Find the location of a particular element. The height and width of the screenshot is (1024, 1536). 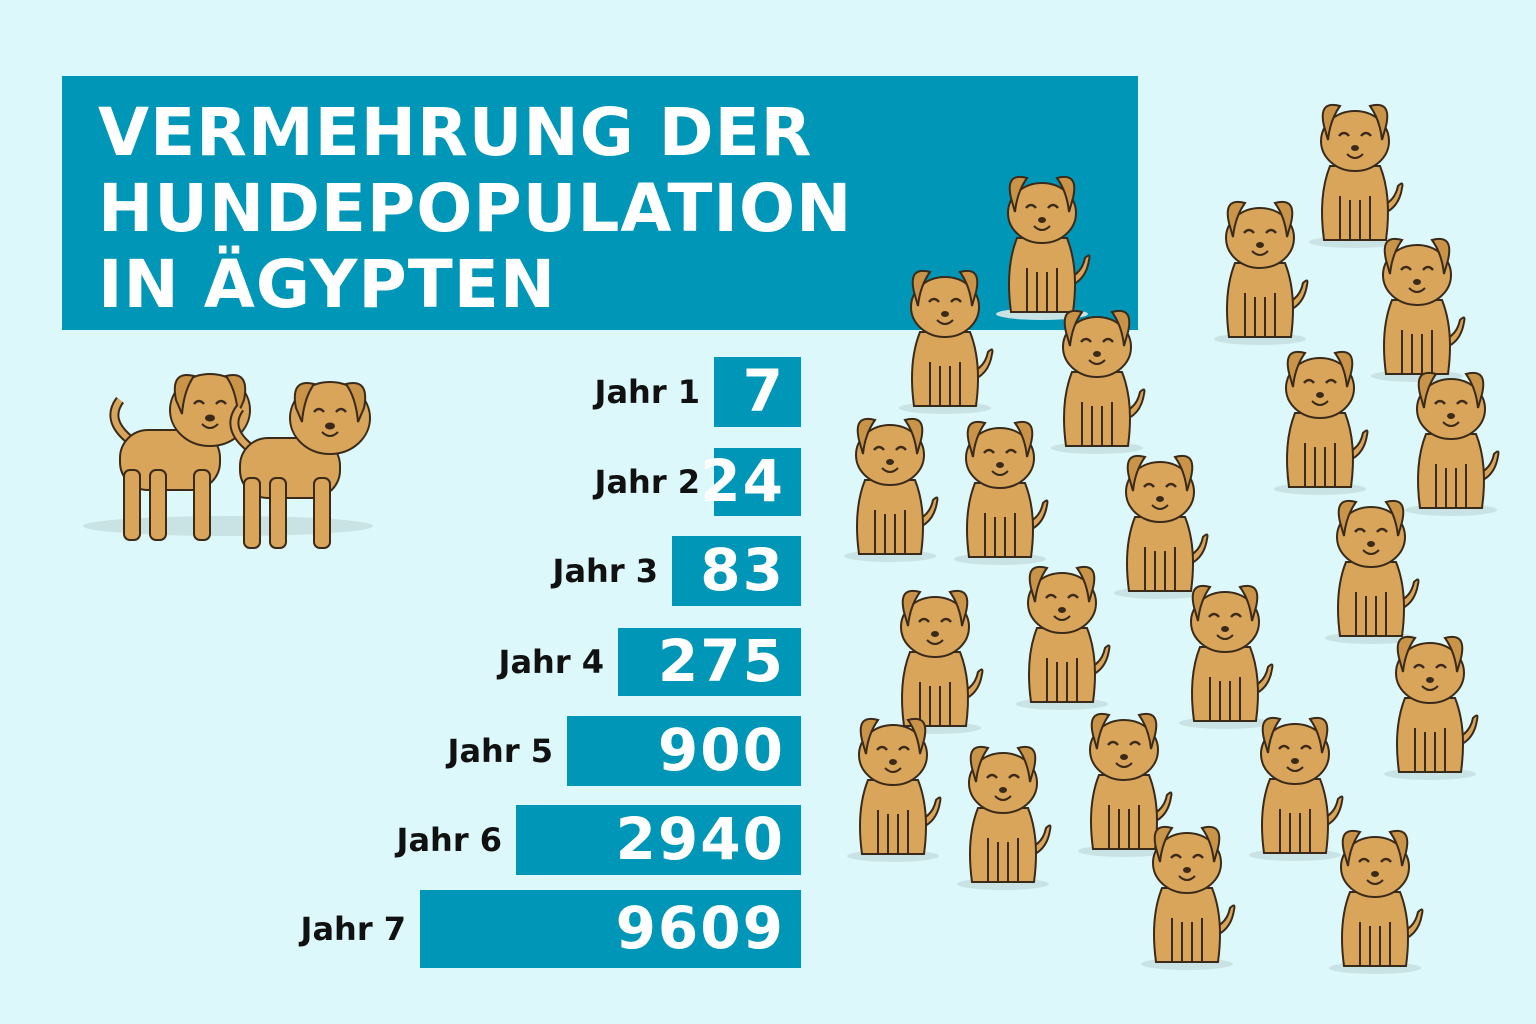

row-label: Jahr 1 is located at coordinates (646, 392).